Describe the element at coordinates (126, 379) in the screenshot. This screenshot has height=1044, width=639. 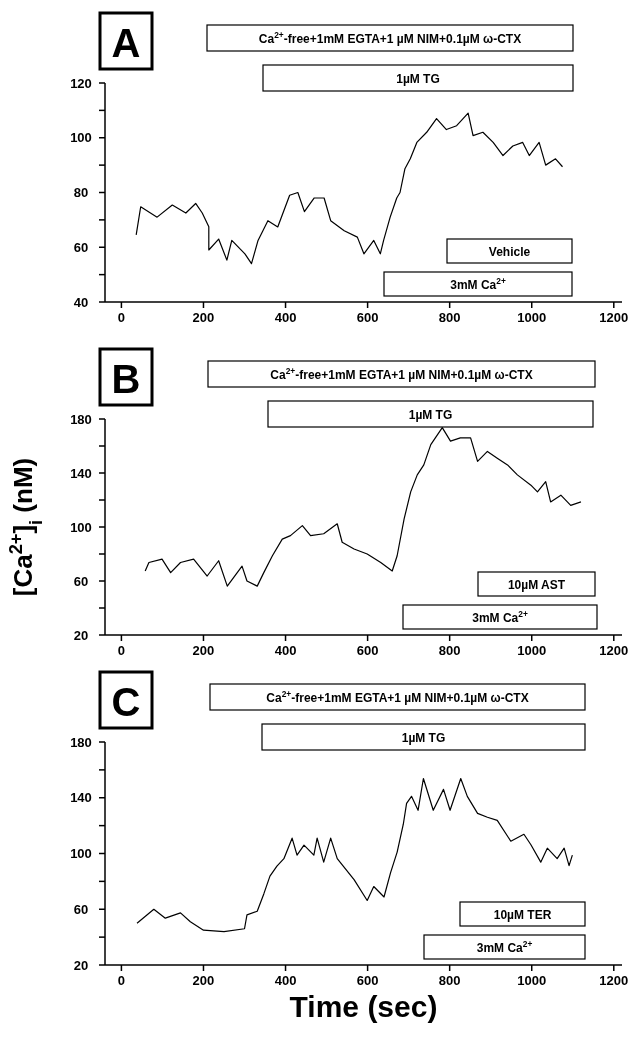
I see `chart-title: B` at that location.